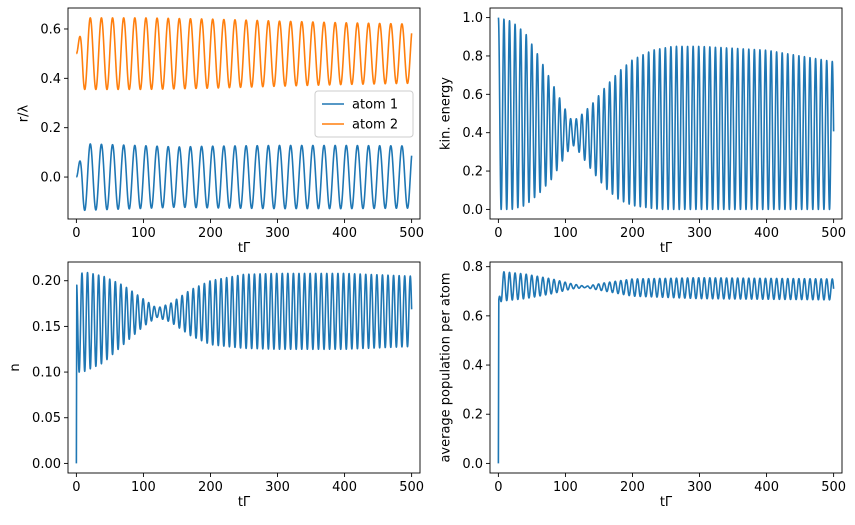 This screenshot has height=525, width=855. I want to click on y-tick-label: 0.15, so click(46, 327).